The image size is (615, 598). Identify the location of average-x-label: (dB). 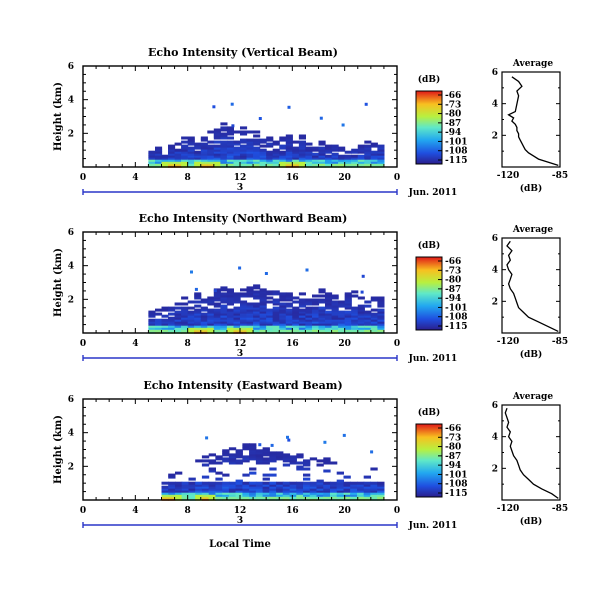
(531, 188).